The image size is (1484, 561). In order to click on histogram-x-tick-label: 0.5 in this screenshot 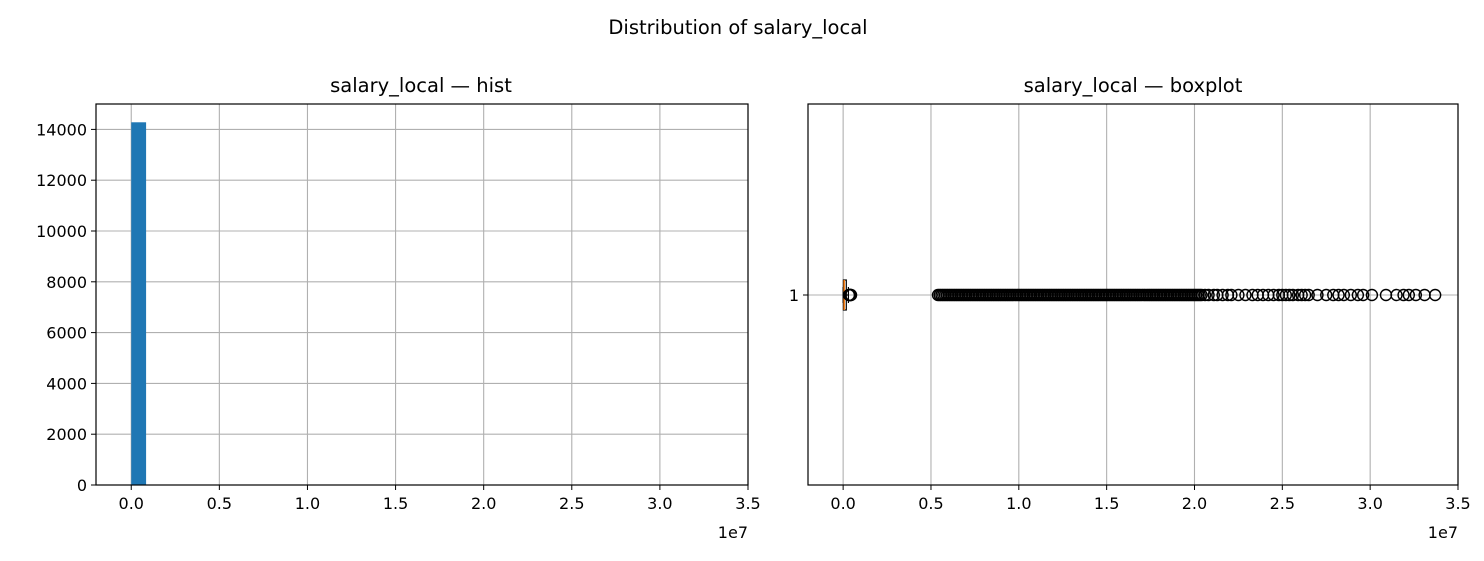, I will do `click(219, 503)`.